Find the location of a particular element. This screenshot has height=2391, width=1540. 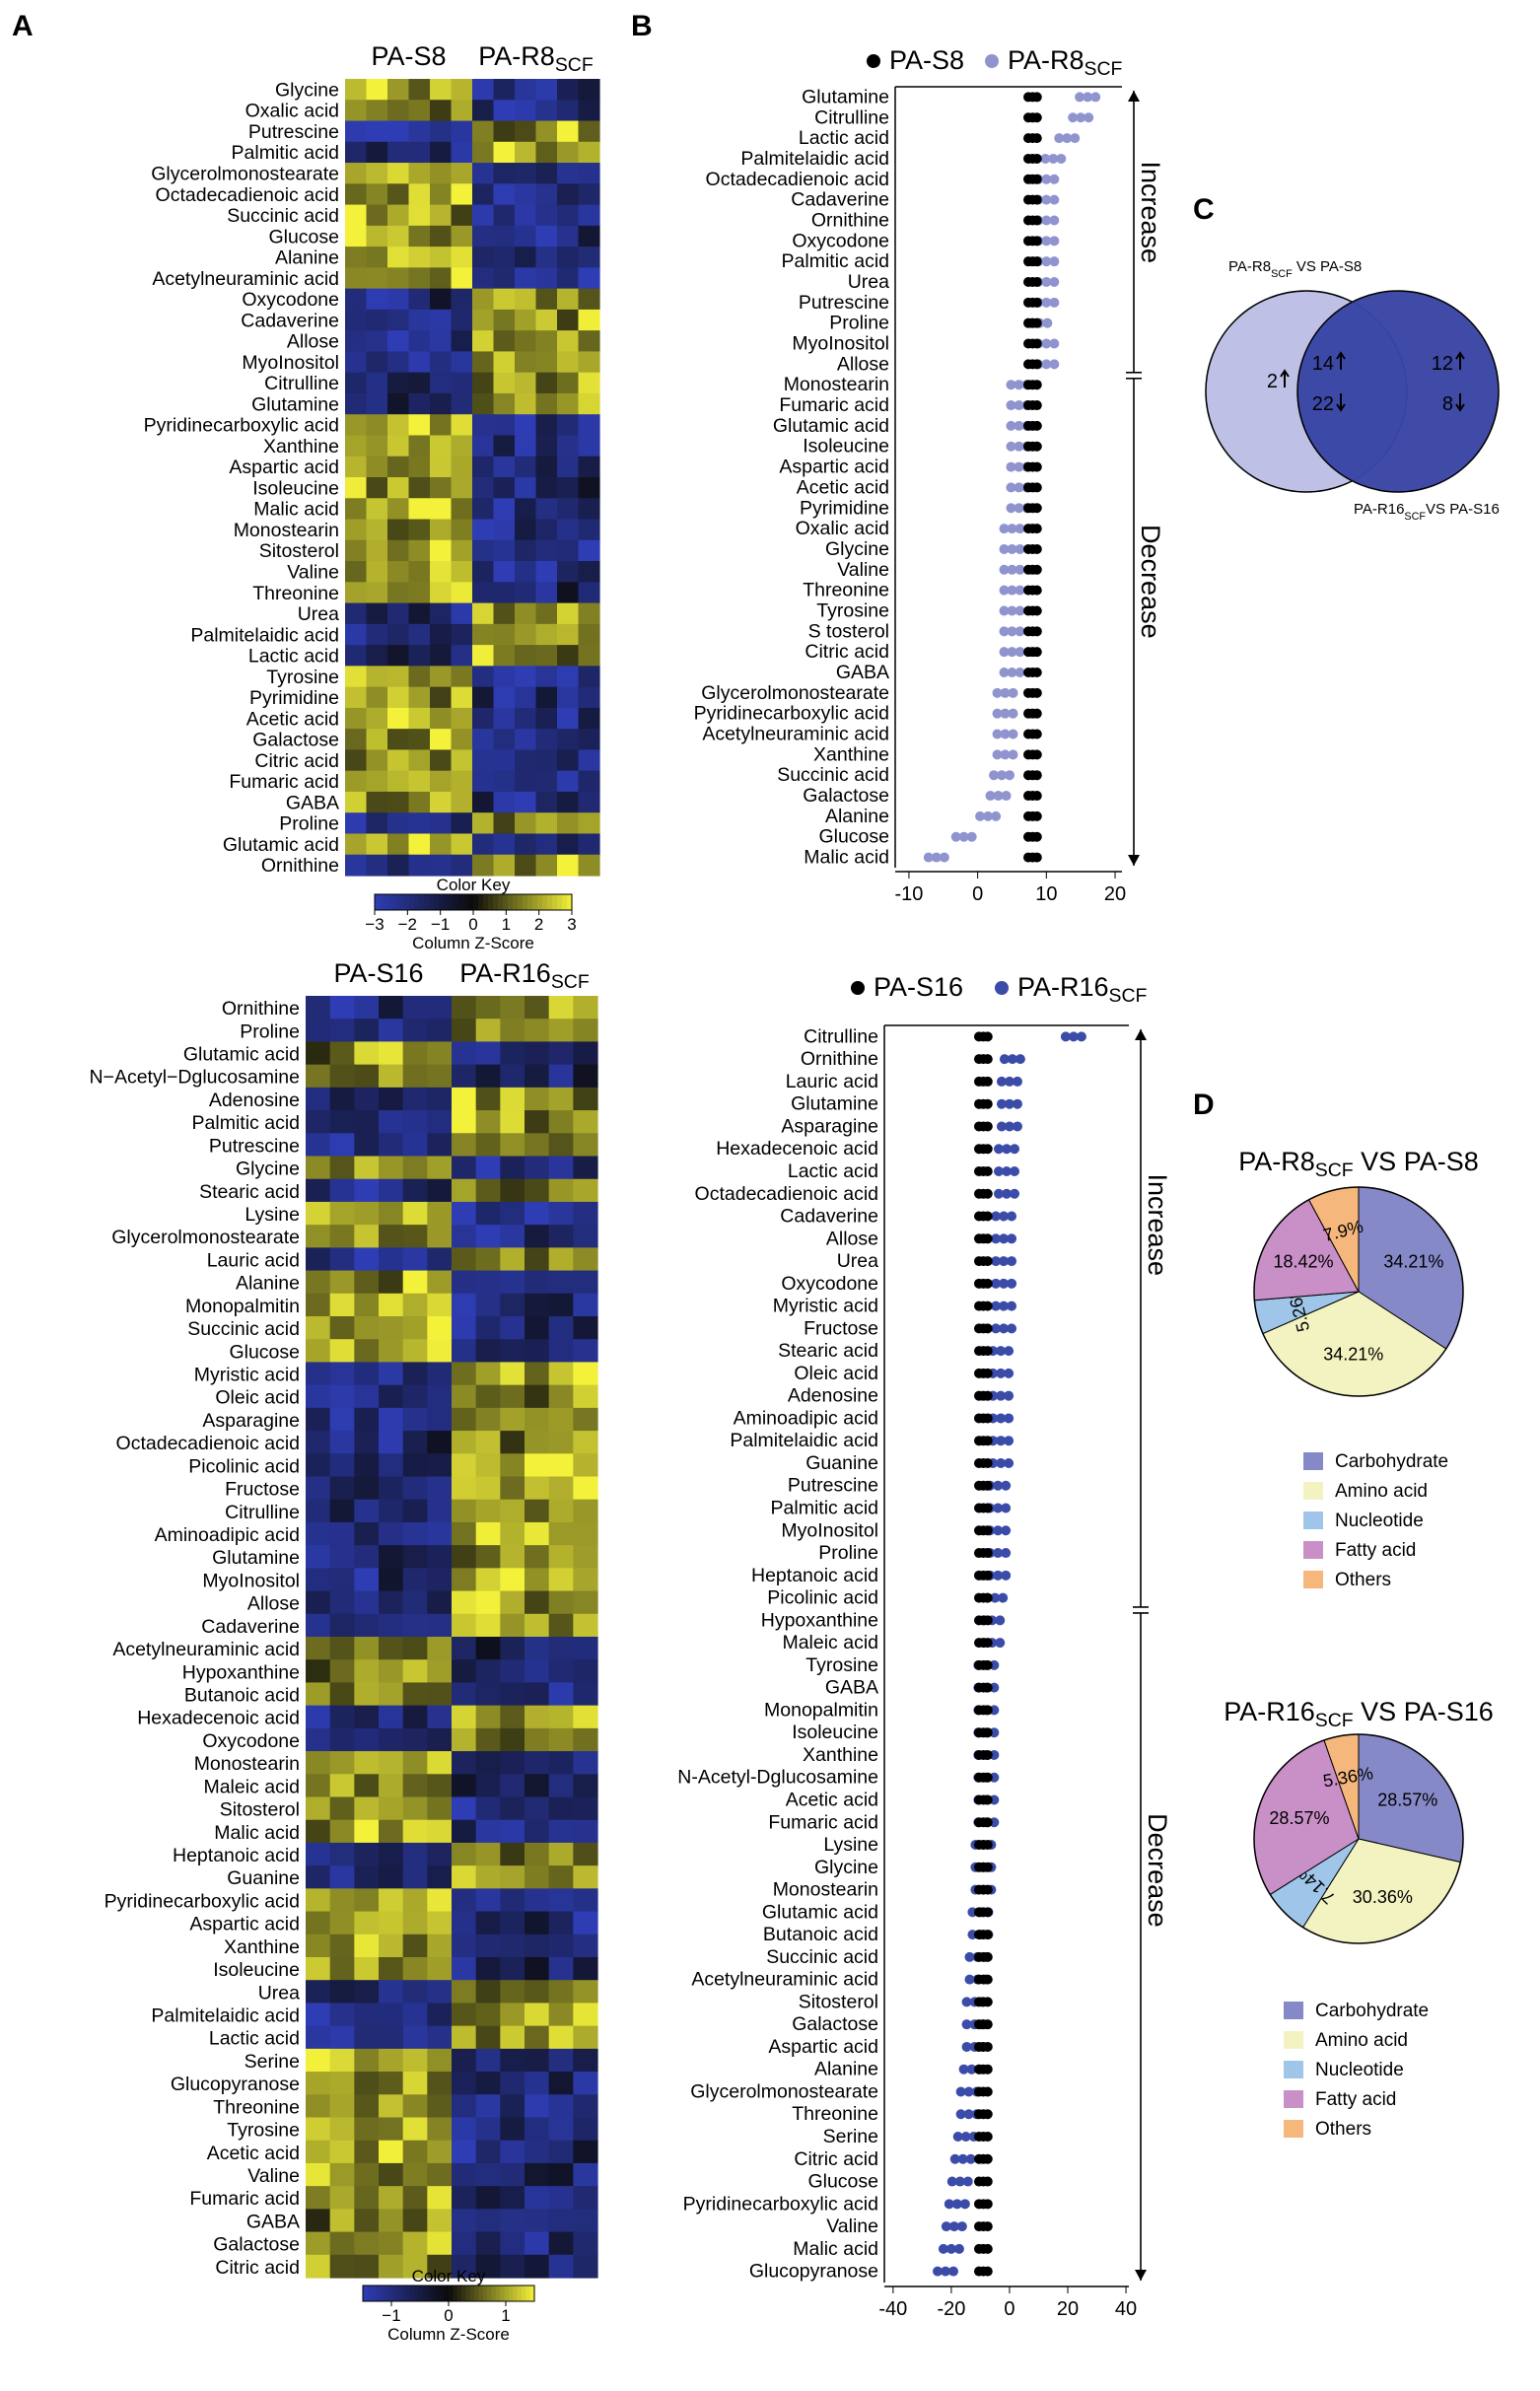

heatmap-row-label: Allose is located at coordinates (313, 342).